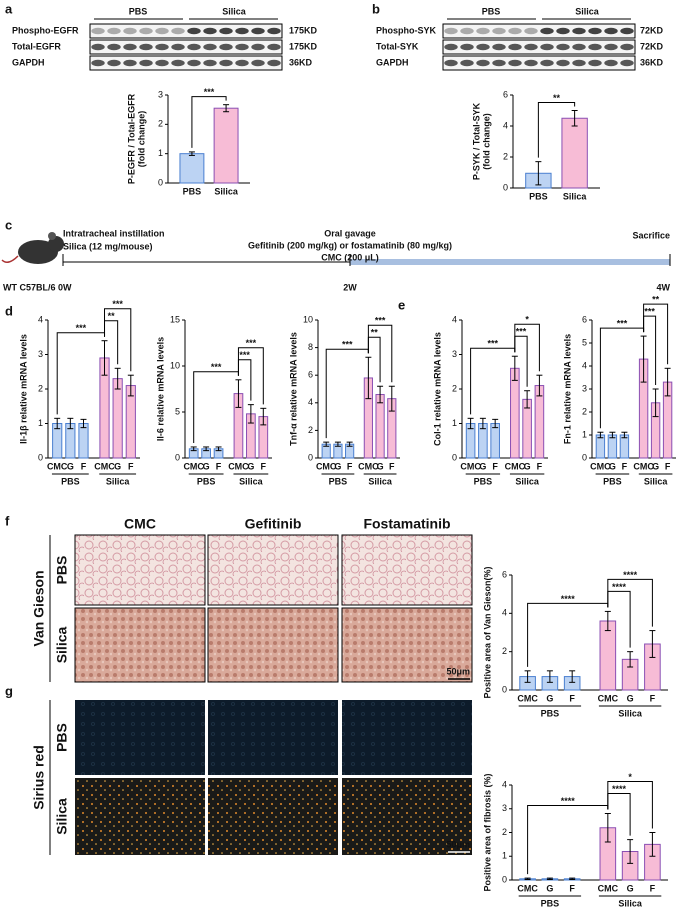  Describe the element at coordinates (406, 30) in the screenshot. I see `blot-row-label: Phospho-SYK` at that location.